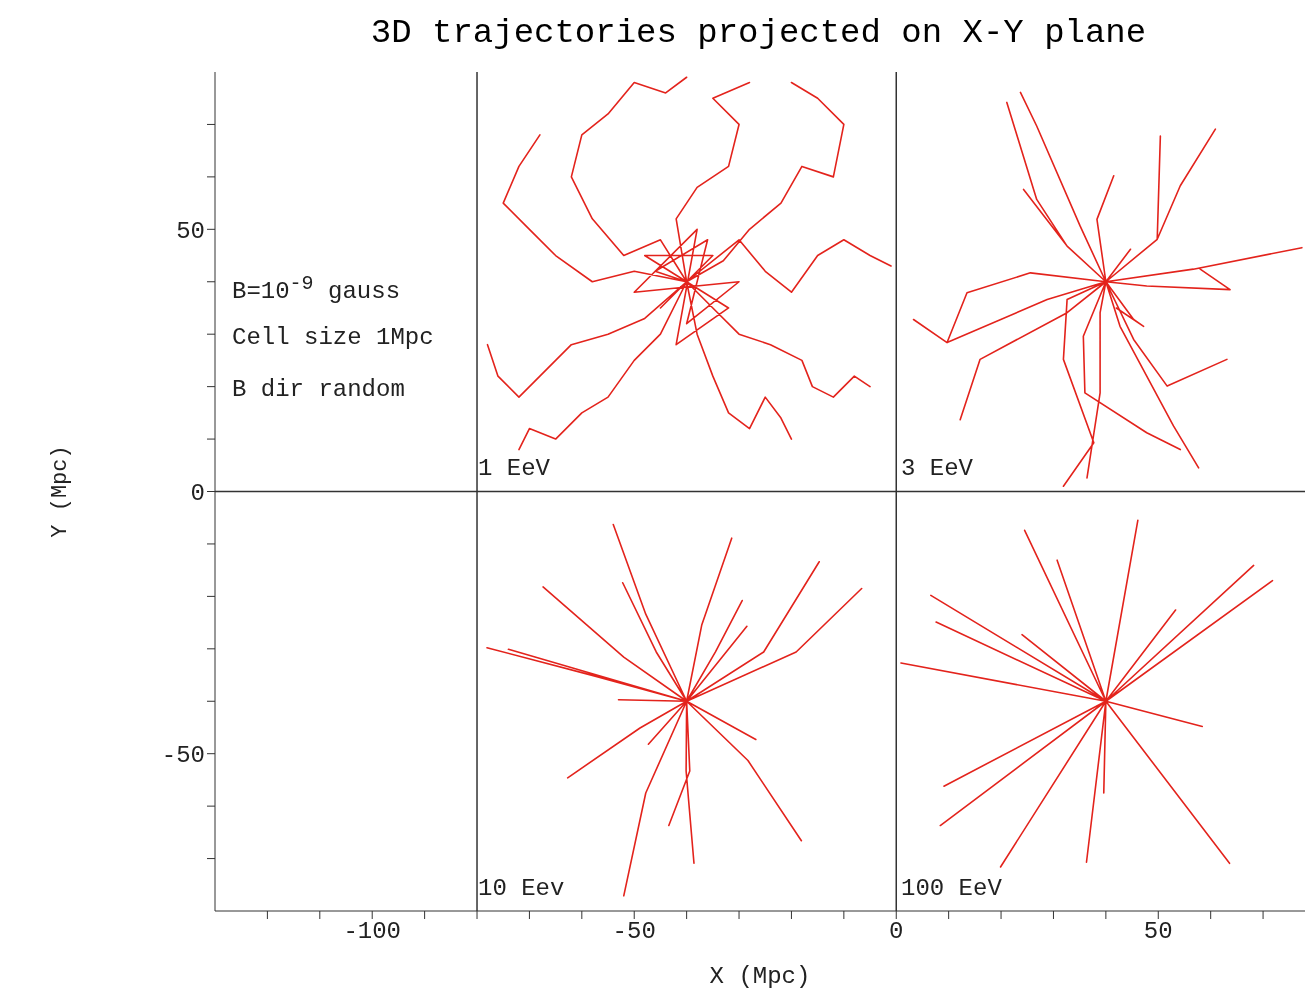 This screenshot has width=1309, height=998. I want to click on y-tick-label: 50, so click(190, 231).